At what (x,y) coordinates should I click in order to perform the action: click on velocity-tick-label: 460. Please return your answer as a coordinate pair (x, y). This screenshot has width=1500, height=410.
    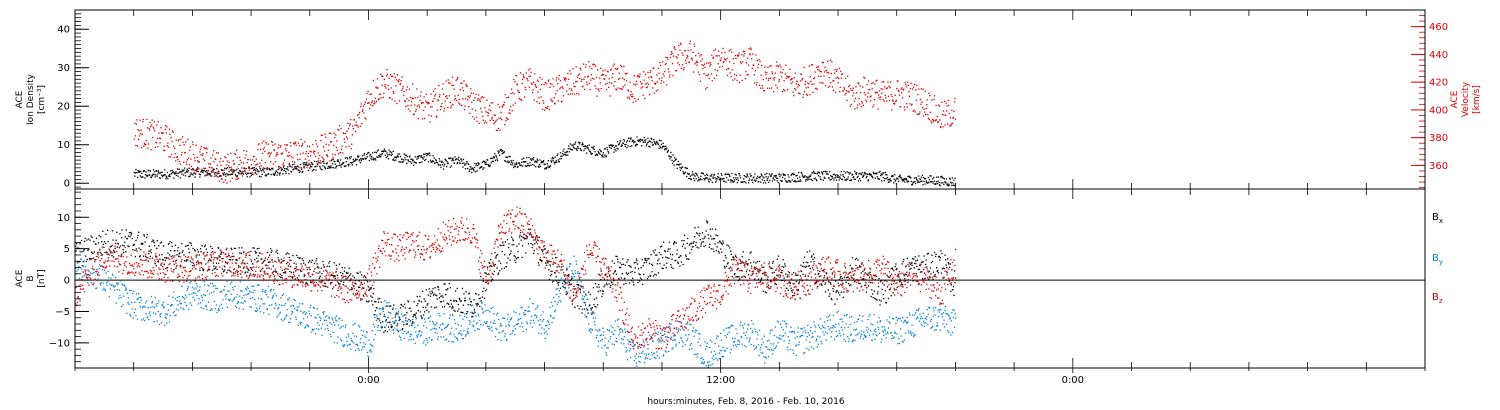
    Looking at the image, I should click on (1438, 27).